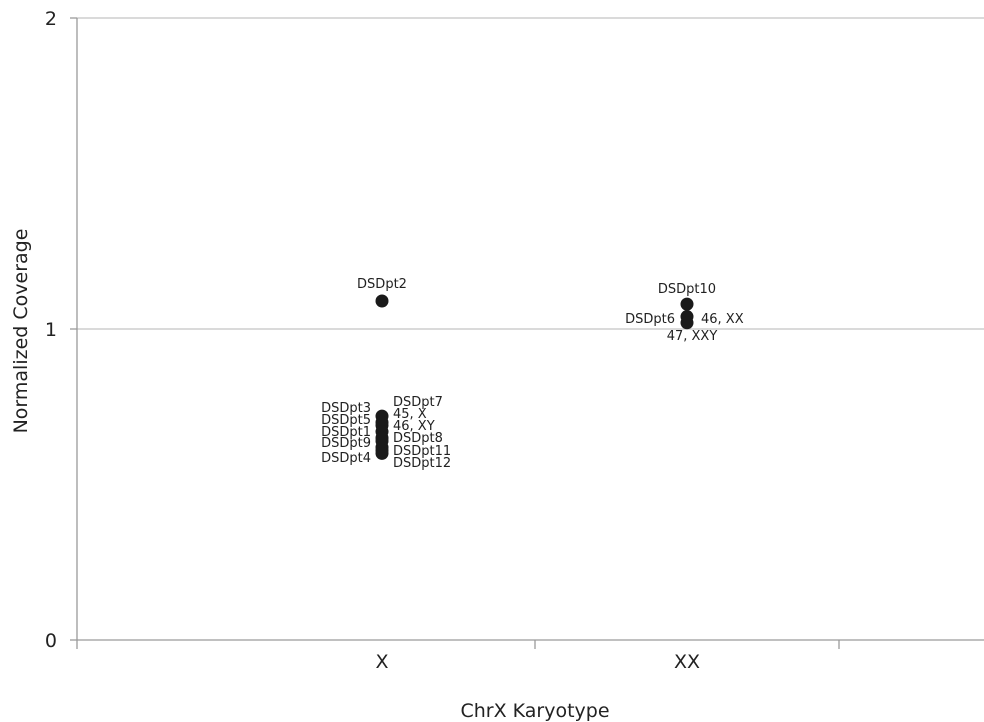 The width and height of the screenshot is (984, 722). What do you see at coordinates (346, 458) in the screenshot?
I see `point-label: DSDpt4` at bounding box center [346, 458].